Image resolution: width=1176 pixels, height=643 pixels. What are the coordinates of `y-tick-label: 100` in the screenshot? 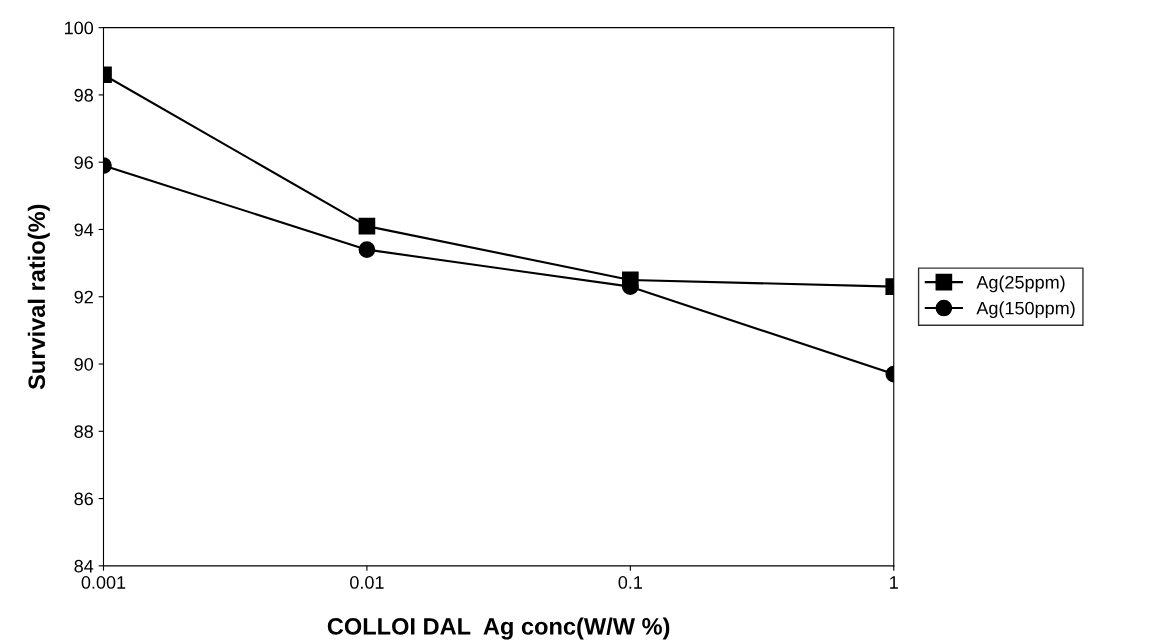 It's located at (79, 28).